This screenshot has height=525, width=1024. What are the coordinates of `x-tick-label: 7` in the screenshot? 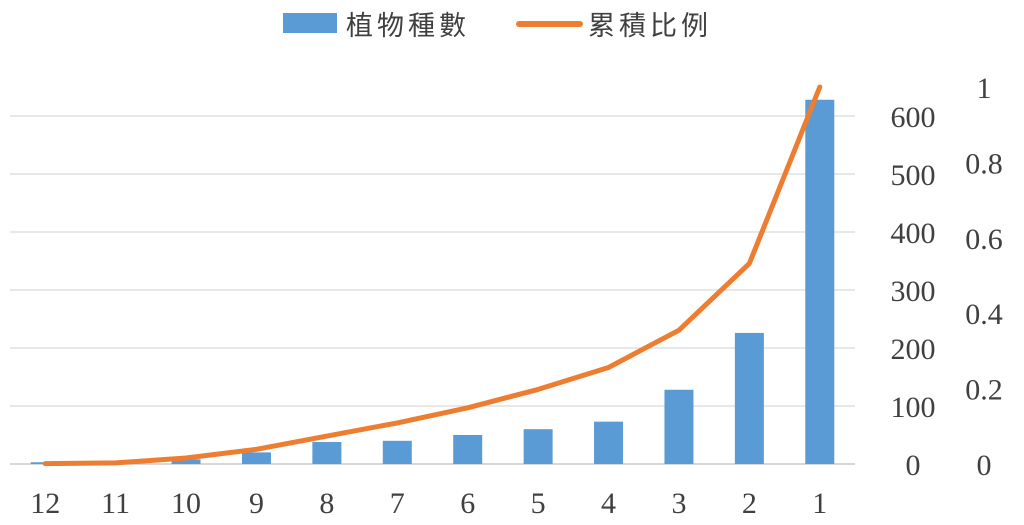 It's located at (397, 503).